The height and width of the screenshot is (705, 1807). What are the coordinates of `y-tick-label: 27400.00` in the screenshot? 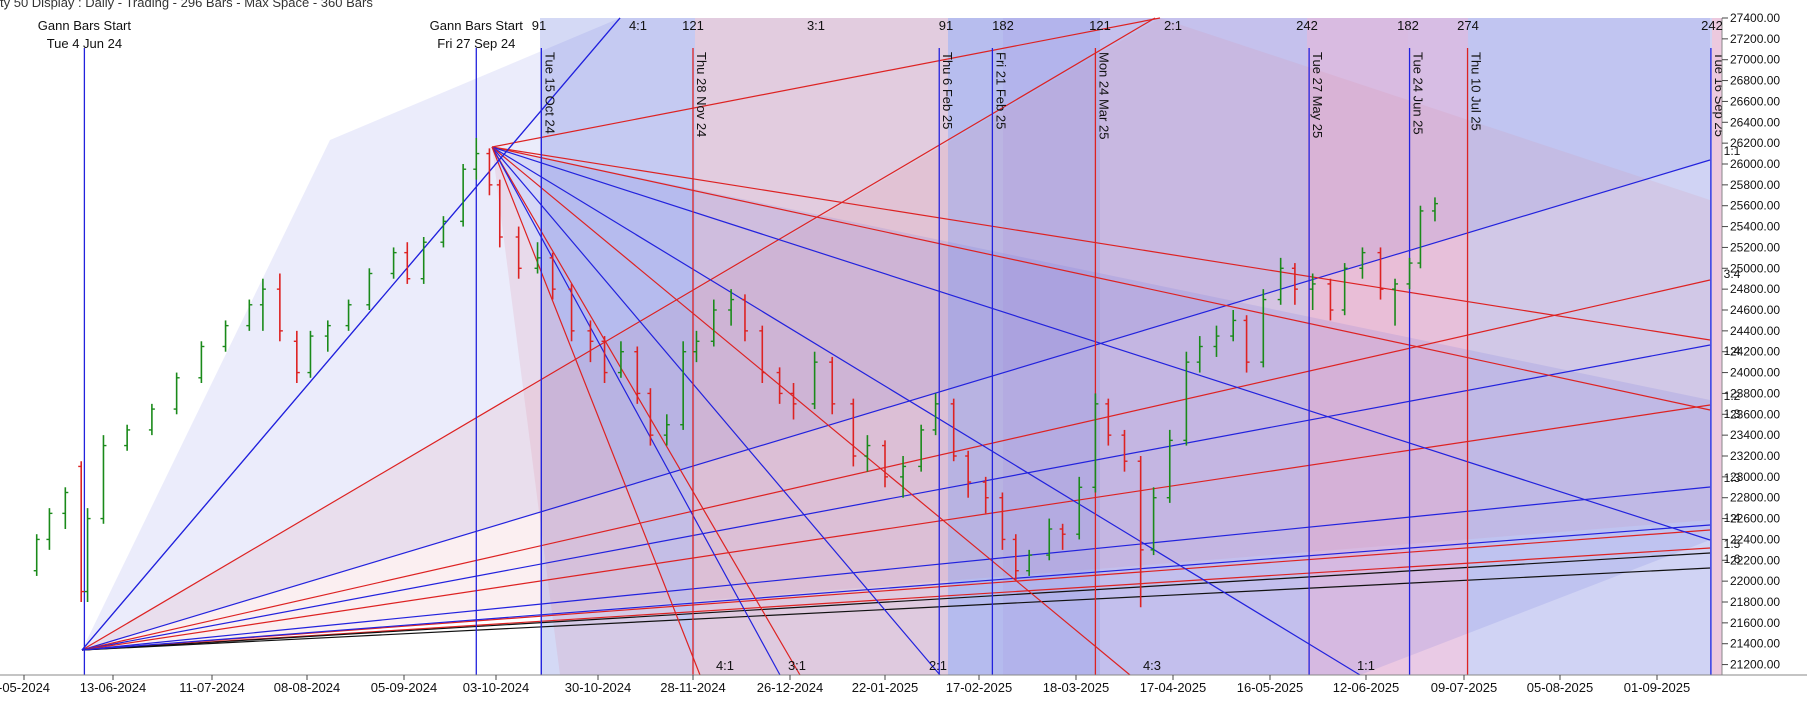 It's located at (1755, 18).